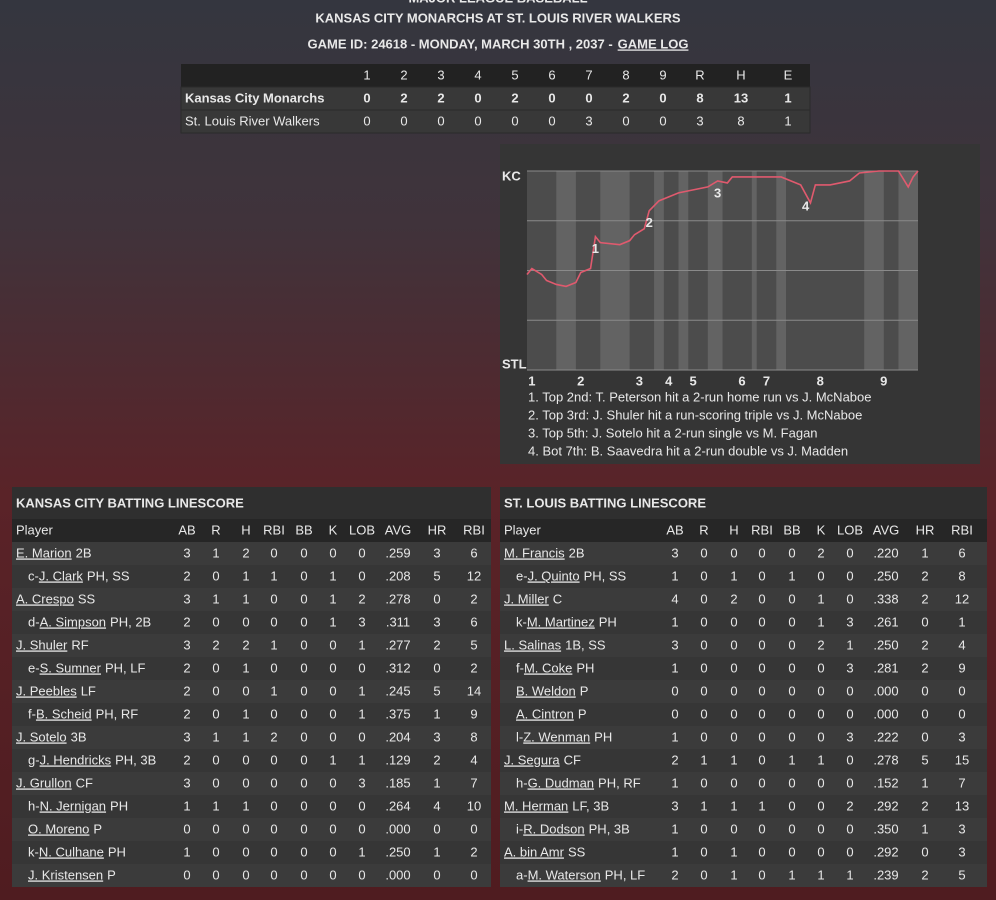 The height and width of the screenshot is (900, 996). I want to click on play-marker: 1, so click(595, 248).